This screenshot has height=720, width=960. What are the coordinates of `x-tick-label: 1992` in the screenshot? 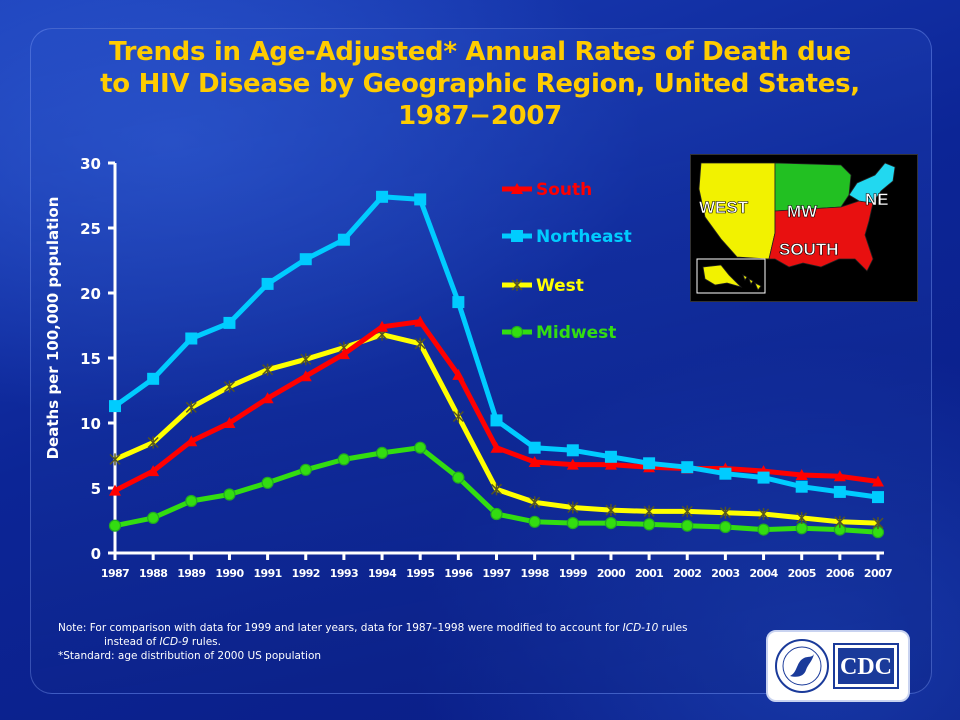 It's located at (306, 573).